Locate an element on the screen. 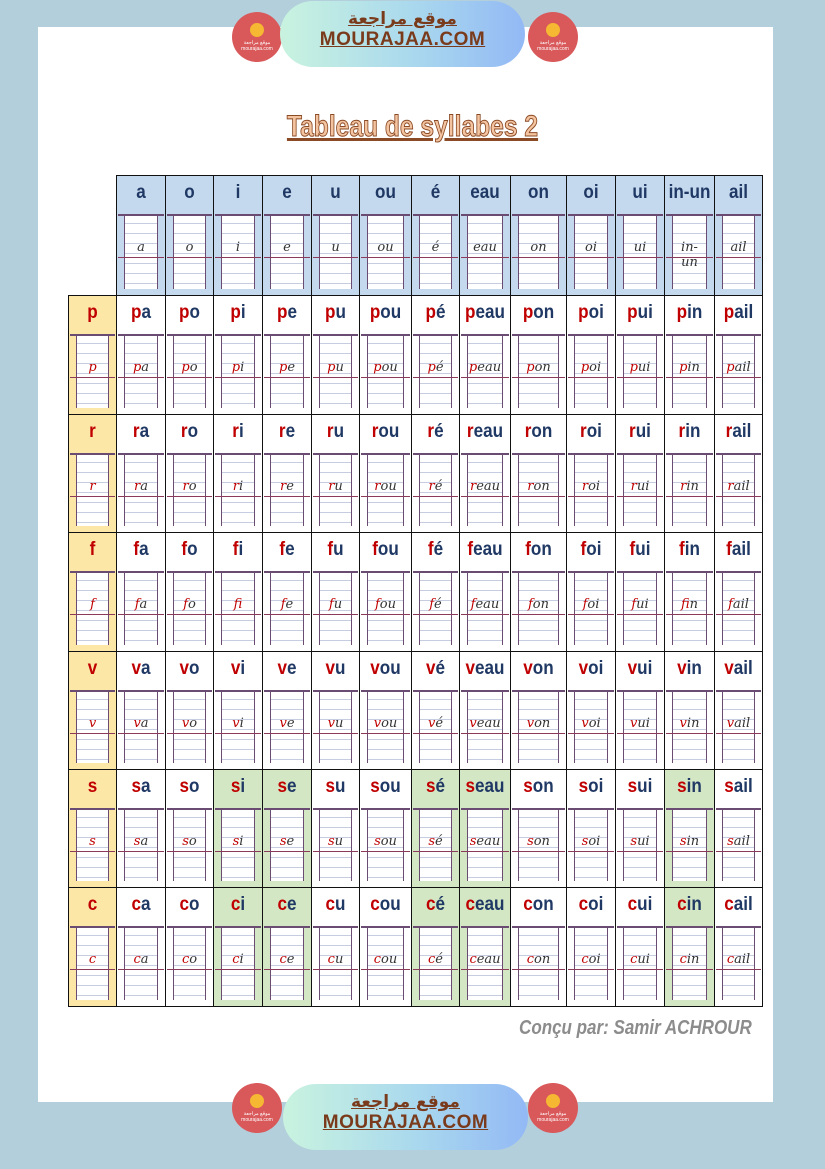  syllable-print: v is located at coordinates (92, 668).